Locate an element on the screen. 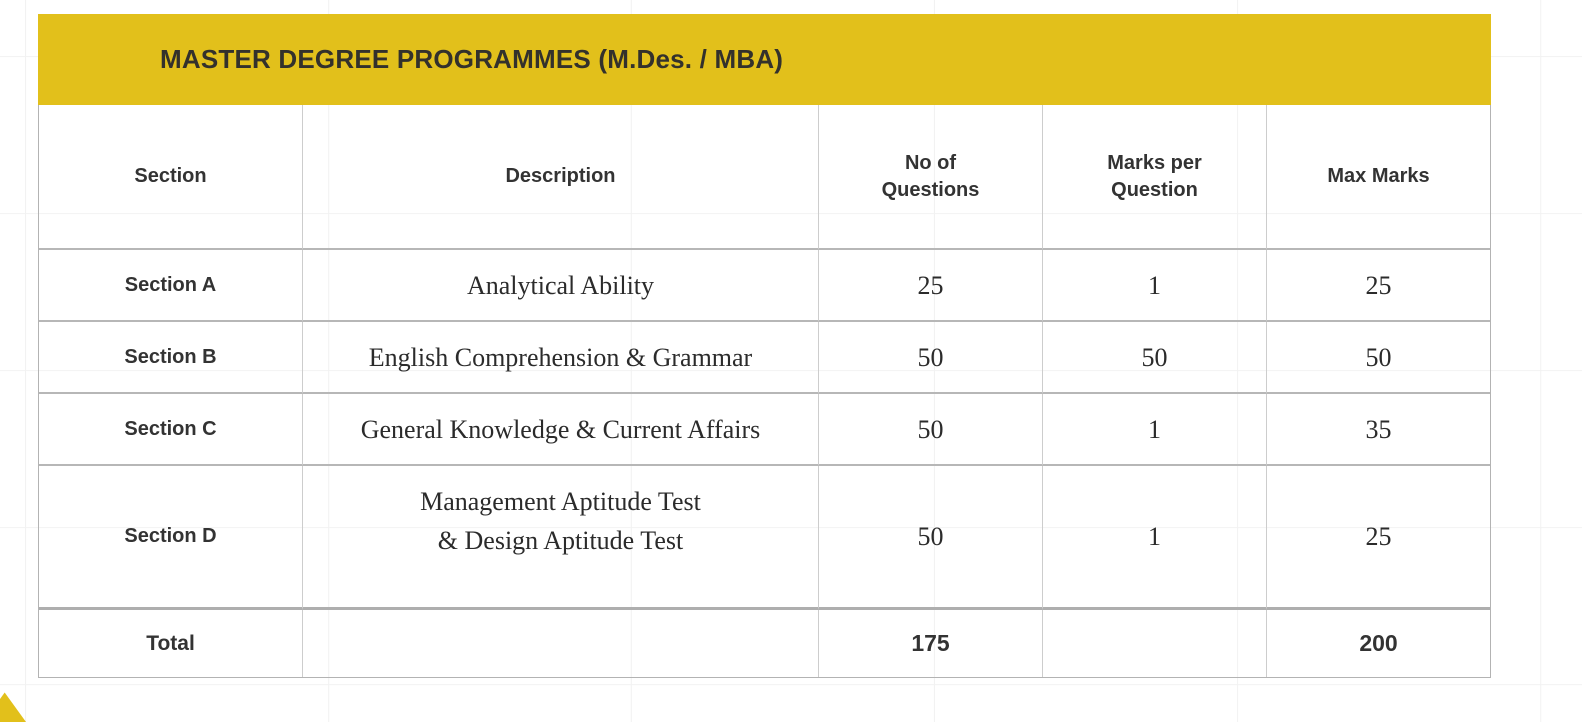  yellow-corner-decoration is located at coordinates (13, 707).